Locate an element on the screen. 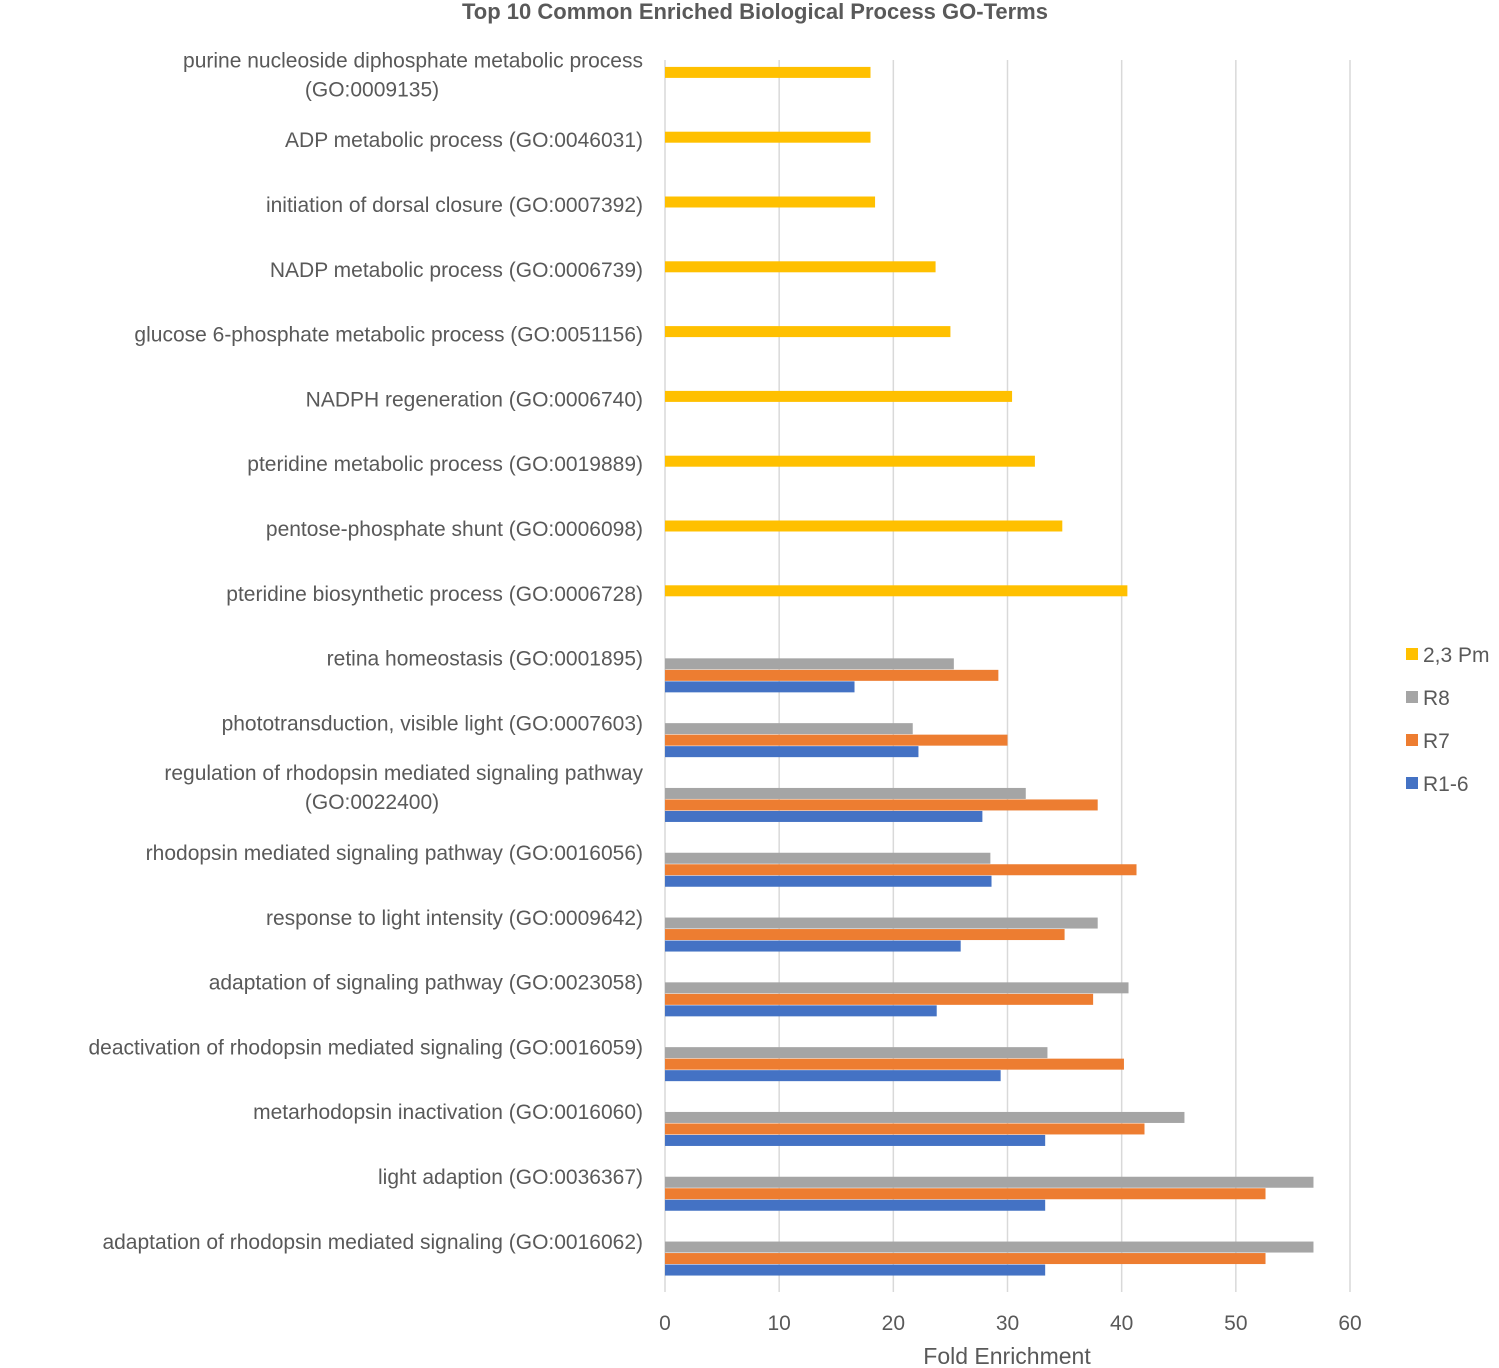  x-tick-label: 0 is located at coordinates (665, 1323).